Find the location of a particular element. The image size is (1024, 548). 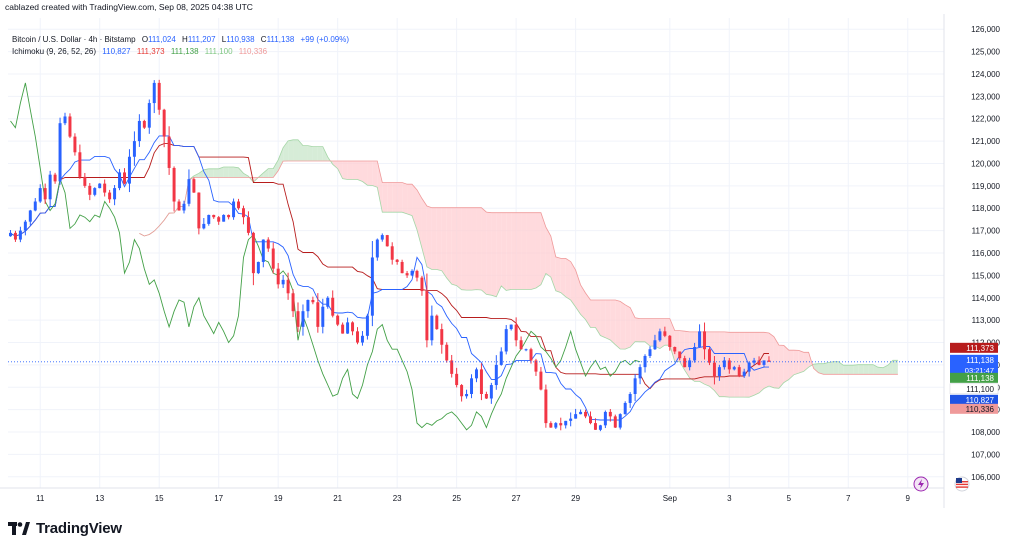

lightning-icon is located at coordinates (921, 484).